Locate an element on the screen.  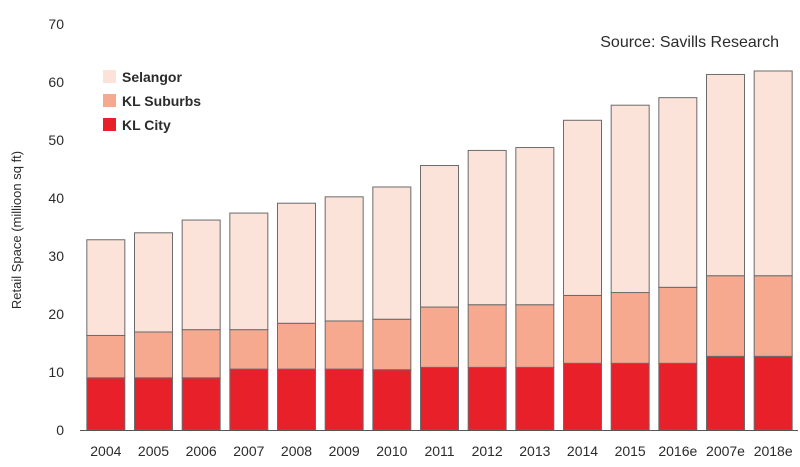
y-tick-label: 70 is located at coordinates (56, 24).